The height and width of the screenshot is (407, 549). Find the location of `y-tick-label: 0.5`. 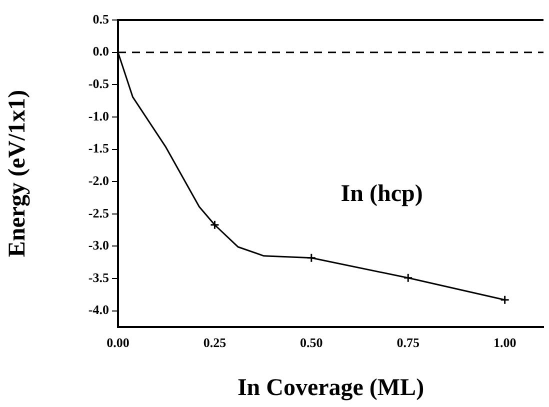

y-tick-label: 0.5 is located at coordinates (101, 18).